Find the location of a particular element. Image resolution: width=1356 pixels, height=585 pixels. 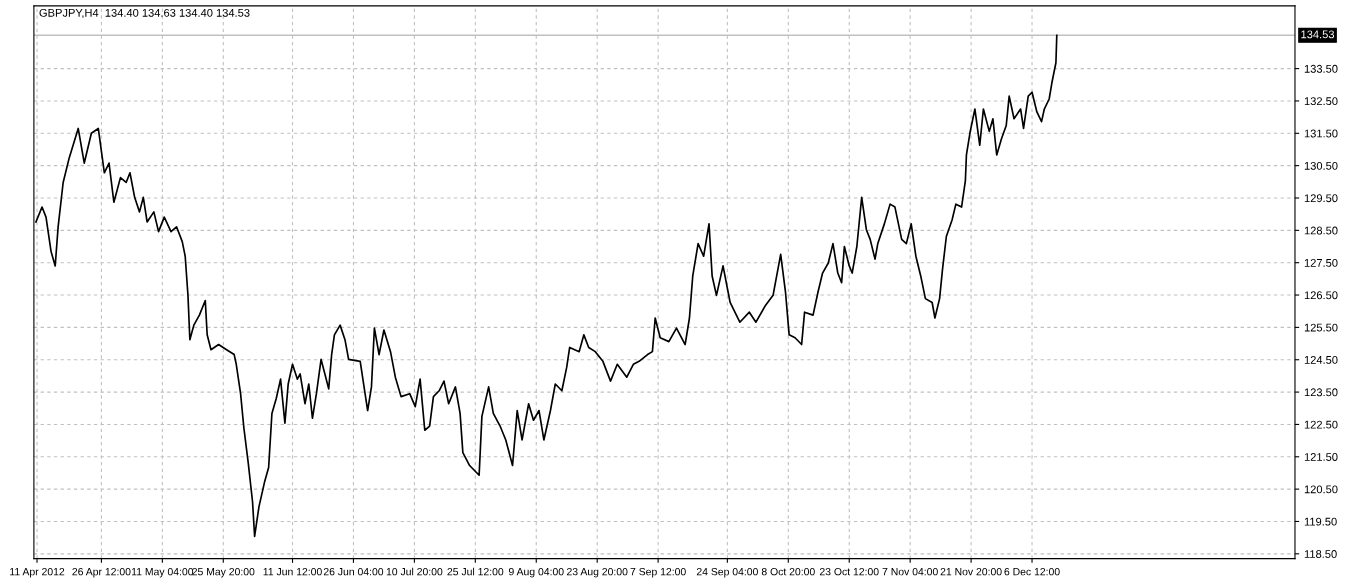

x-tick-label: 7 Nov 04:00 is located at coordinates (910, 571).